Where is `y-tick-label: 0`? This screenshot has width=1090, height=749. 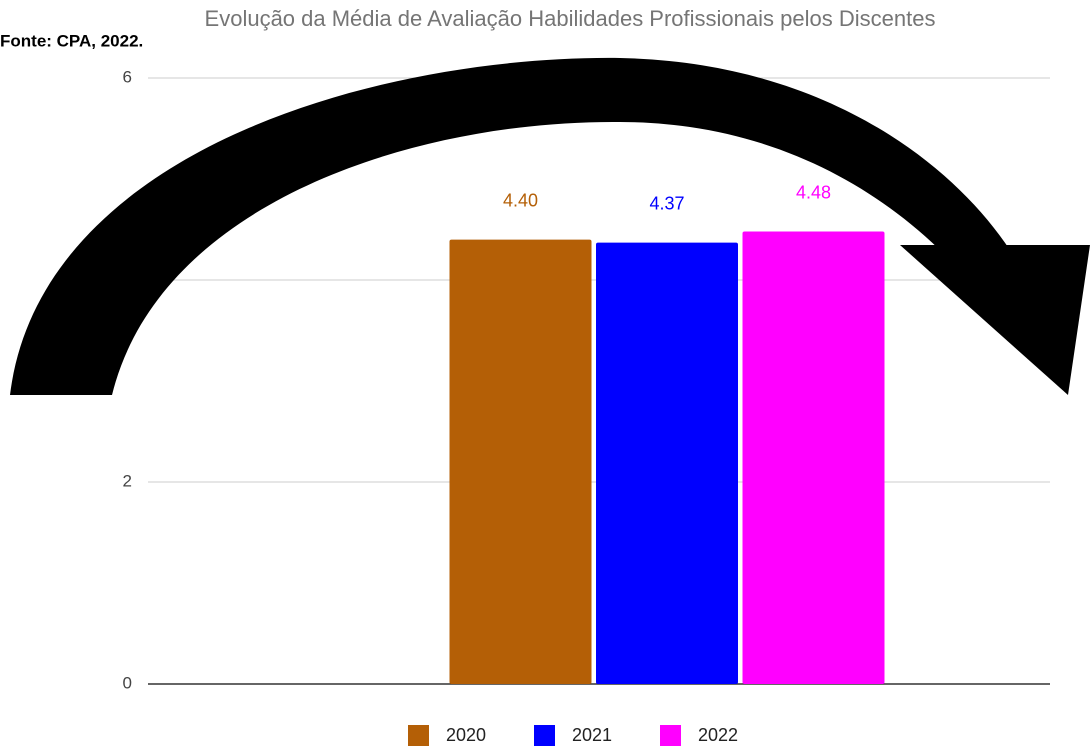
y-tick-label: 0 is located at coordinates (127, 682).